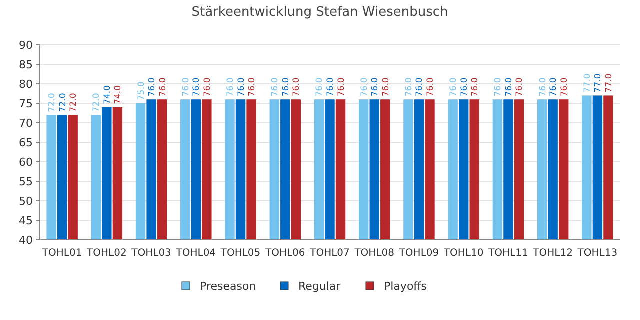 This screenshot has width=640, height=320. I want to click on chart-title: Stärkeentwicklung Stefan Wiesenbusch, so click(320, 12).